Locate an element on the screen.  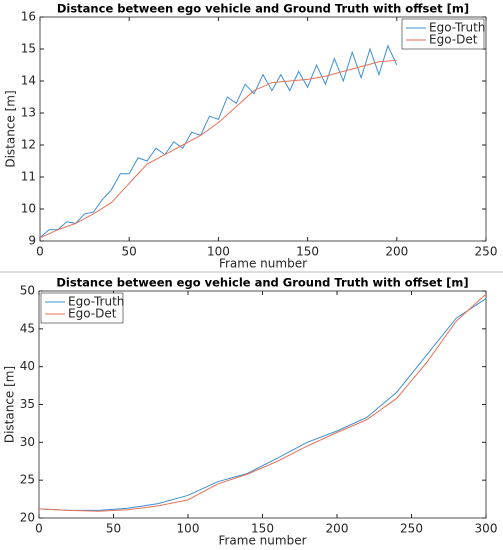
y-tick-label: 9 is located at coordinates (32, 241).